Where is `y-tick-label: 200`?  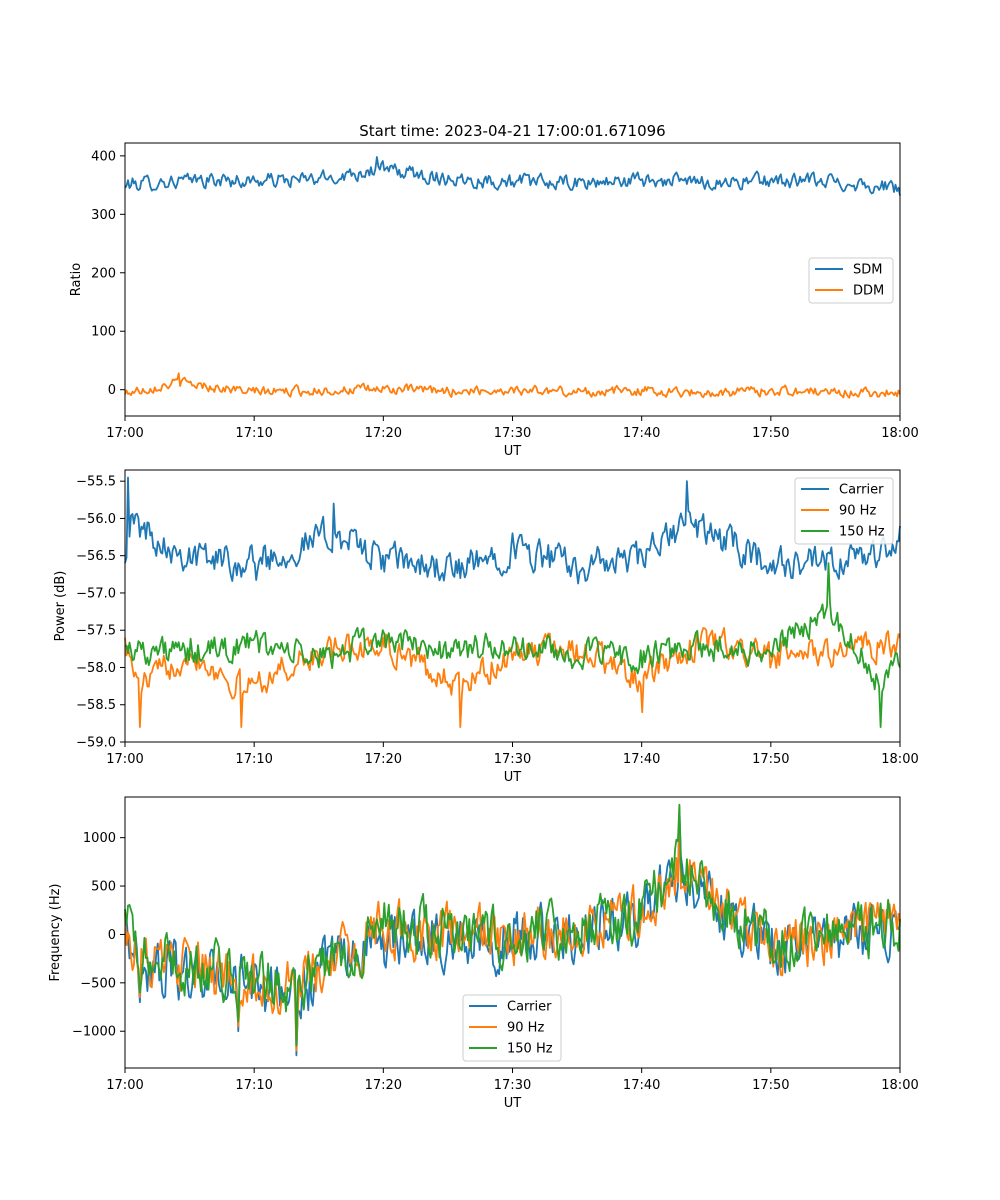
y-tick-label: 200 is located at coordinates (103, 273).